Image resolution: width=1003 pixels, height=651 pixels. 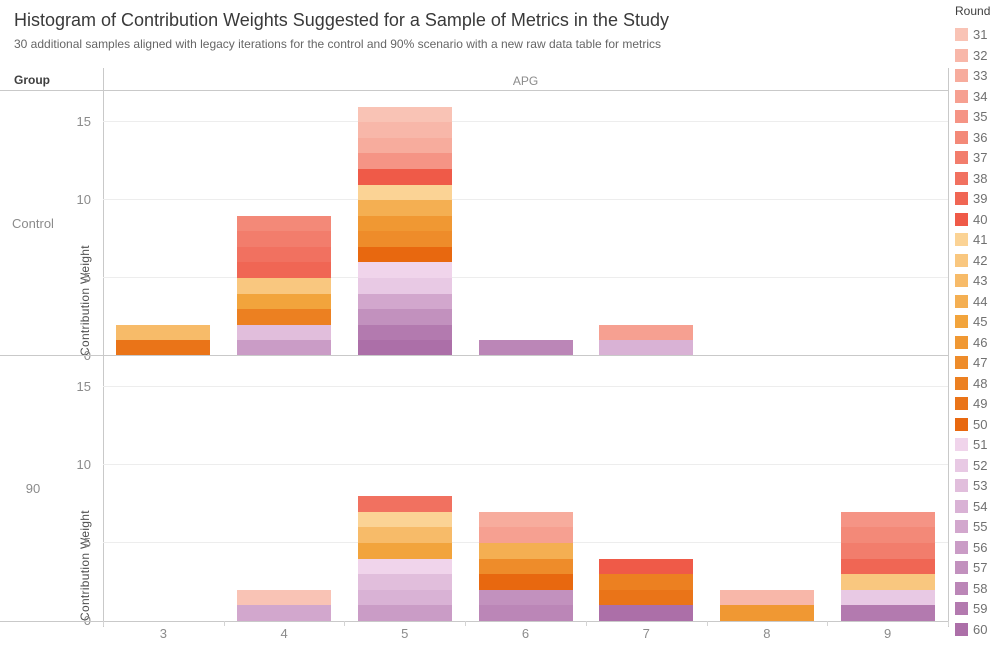 What do you see at coordinates (980, 157) in the screenshot?
I see `legend-item-label: 37` at bounding box center [980, 157].